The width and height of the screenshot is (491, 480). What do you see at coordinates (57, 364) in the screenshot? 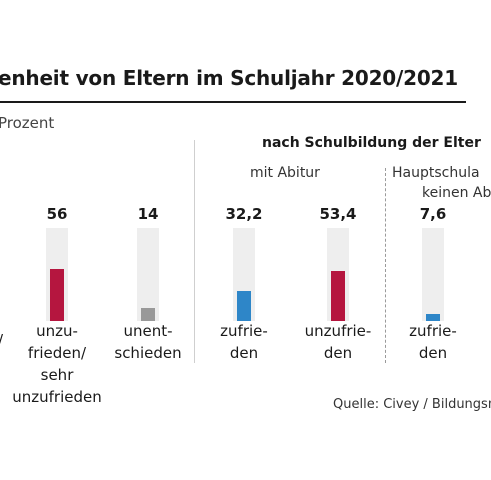
I see `category-label: unzu- frieden/ sehr unzufrieden` at bounding box center [57, 364].